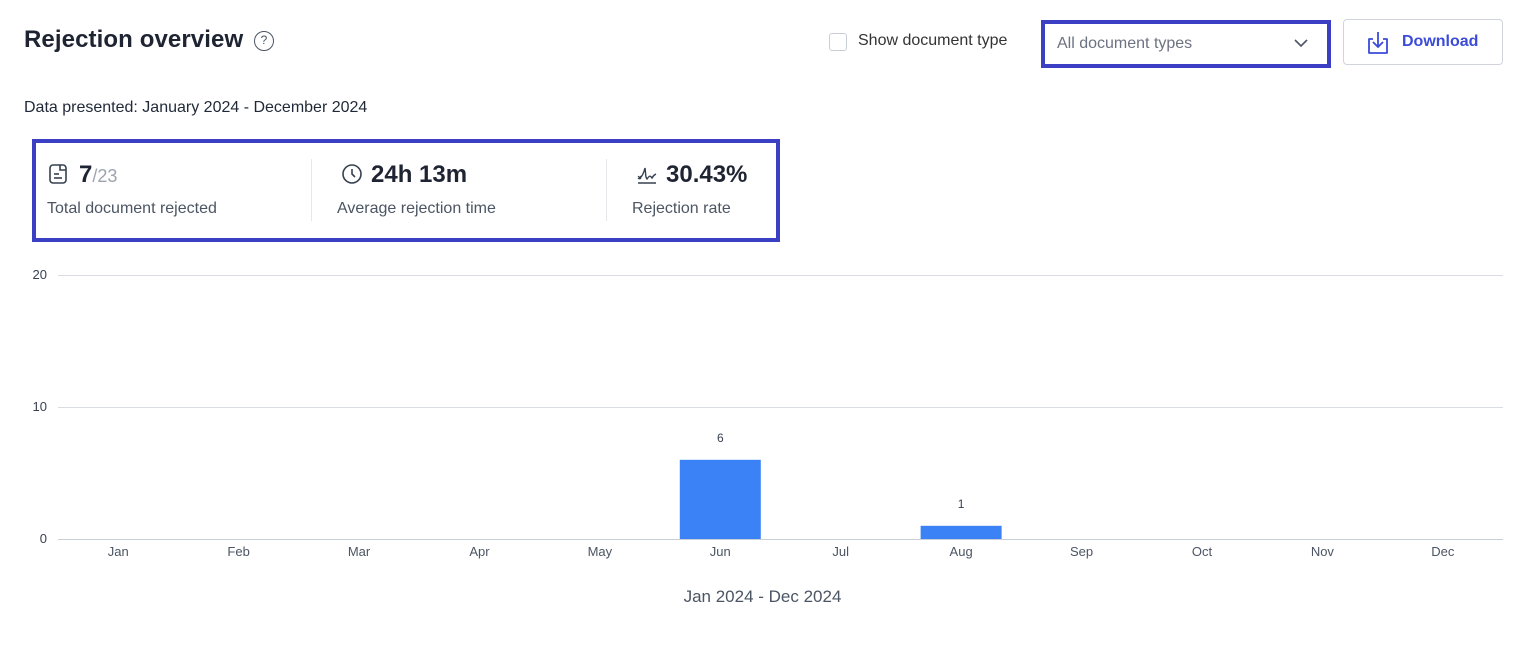 The height and width of the screenshot is (668, 1521). Describe the element at coordinates (132, 208) in the screenshot. I see `stat-label: Total document rejected` at that location.